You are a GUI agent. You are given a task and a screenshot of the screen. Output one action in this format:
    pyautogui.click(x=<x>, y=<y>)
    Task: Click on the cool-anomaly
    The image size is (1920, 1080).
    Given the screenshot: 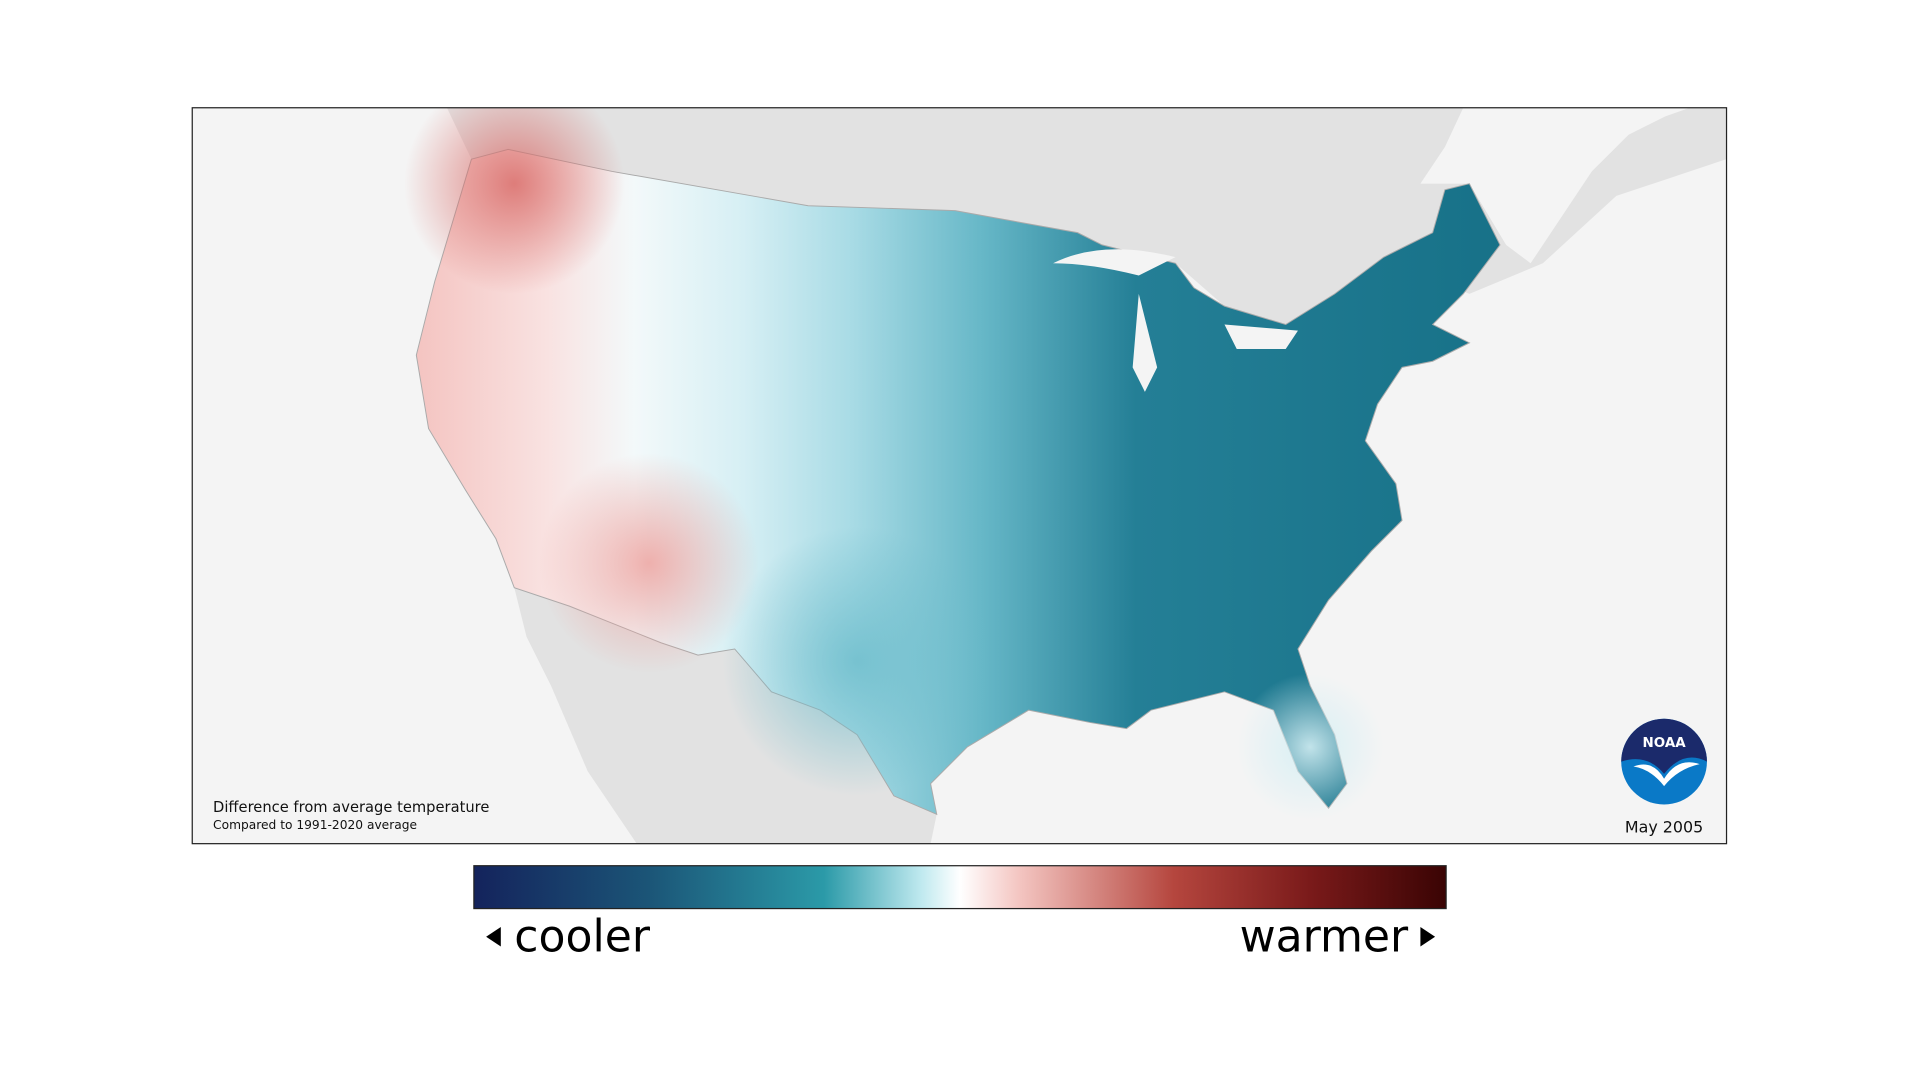 What is the action you would take?
    pyautogui.click(x=857, y=661)
    